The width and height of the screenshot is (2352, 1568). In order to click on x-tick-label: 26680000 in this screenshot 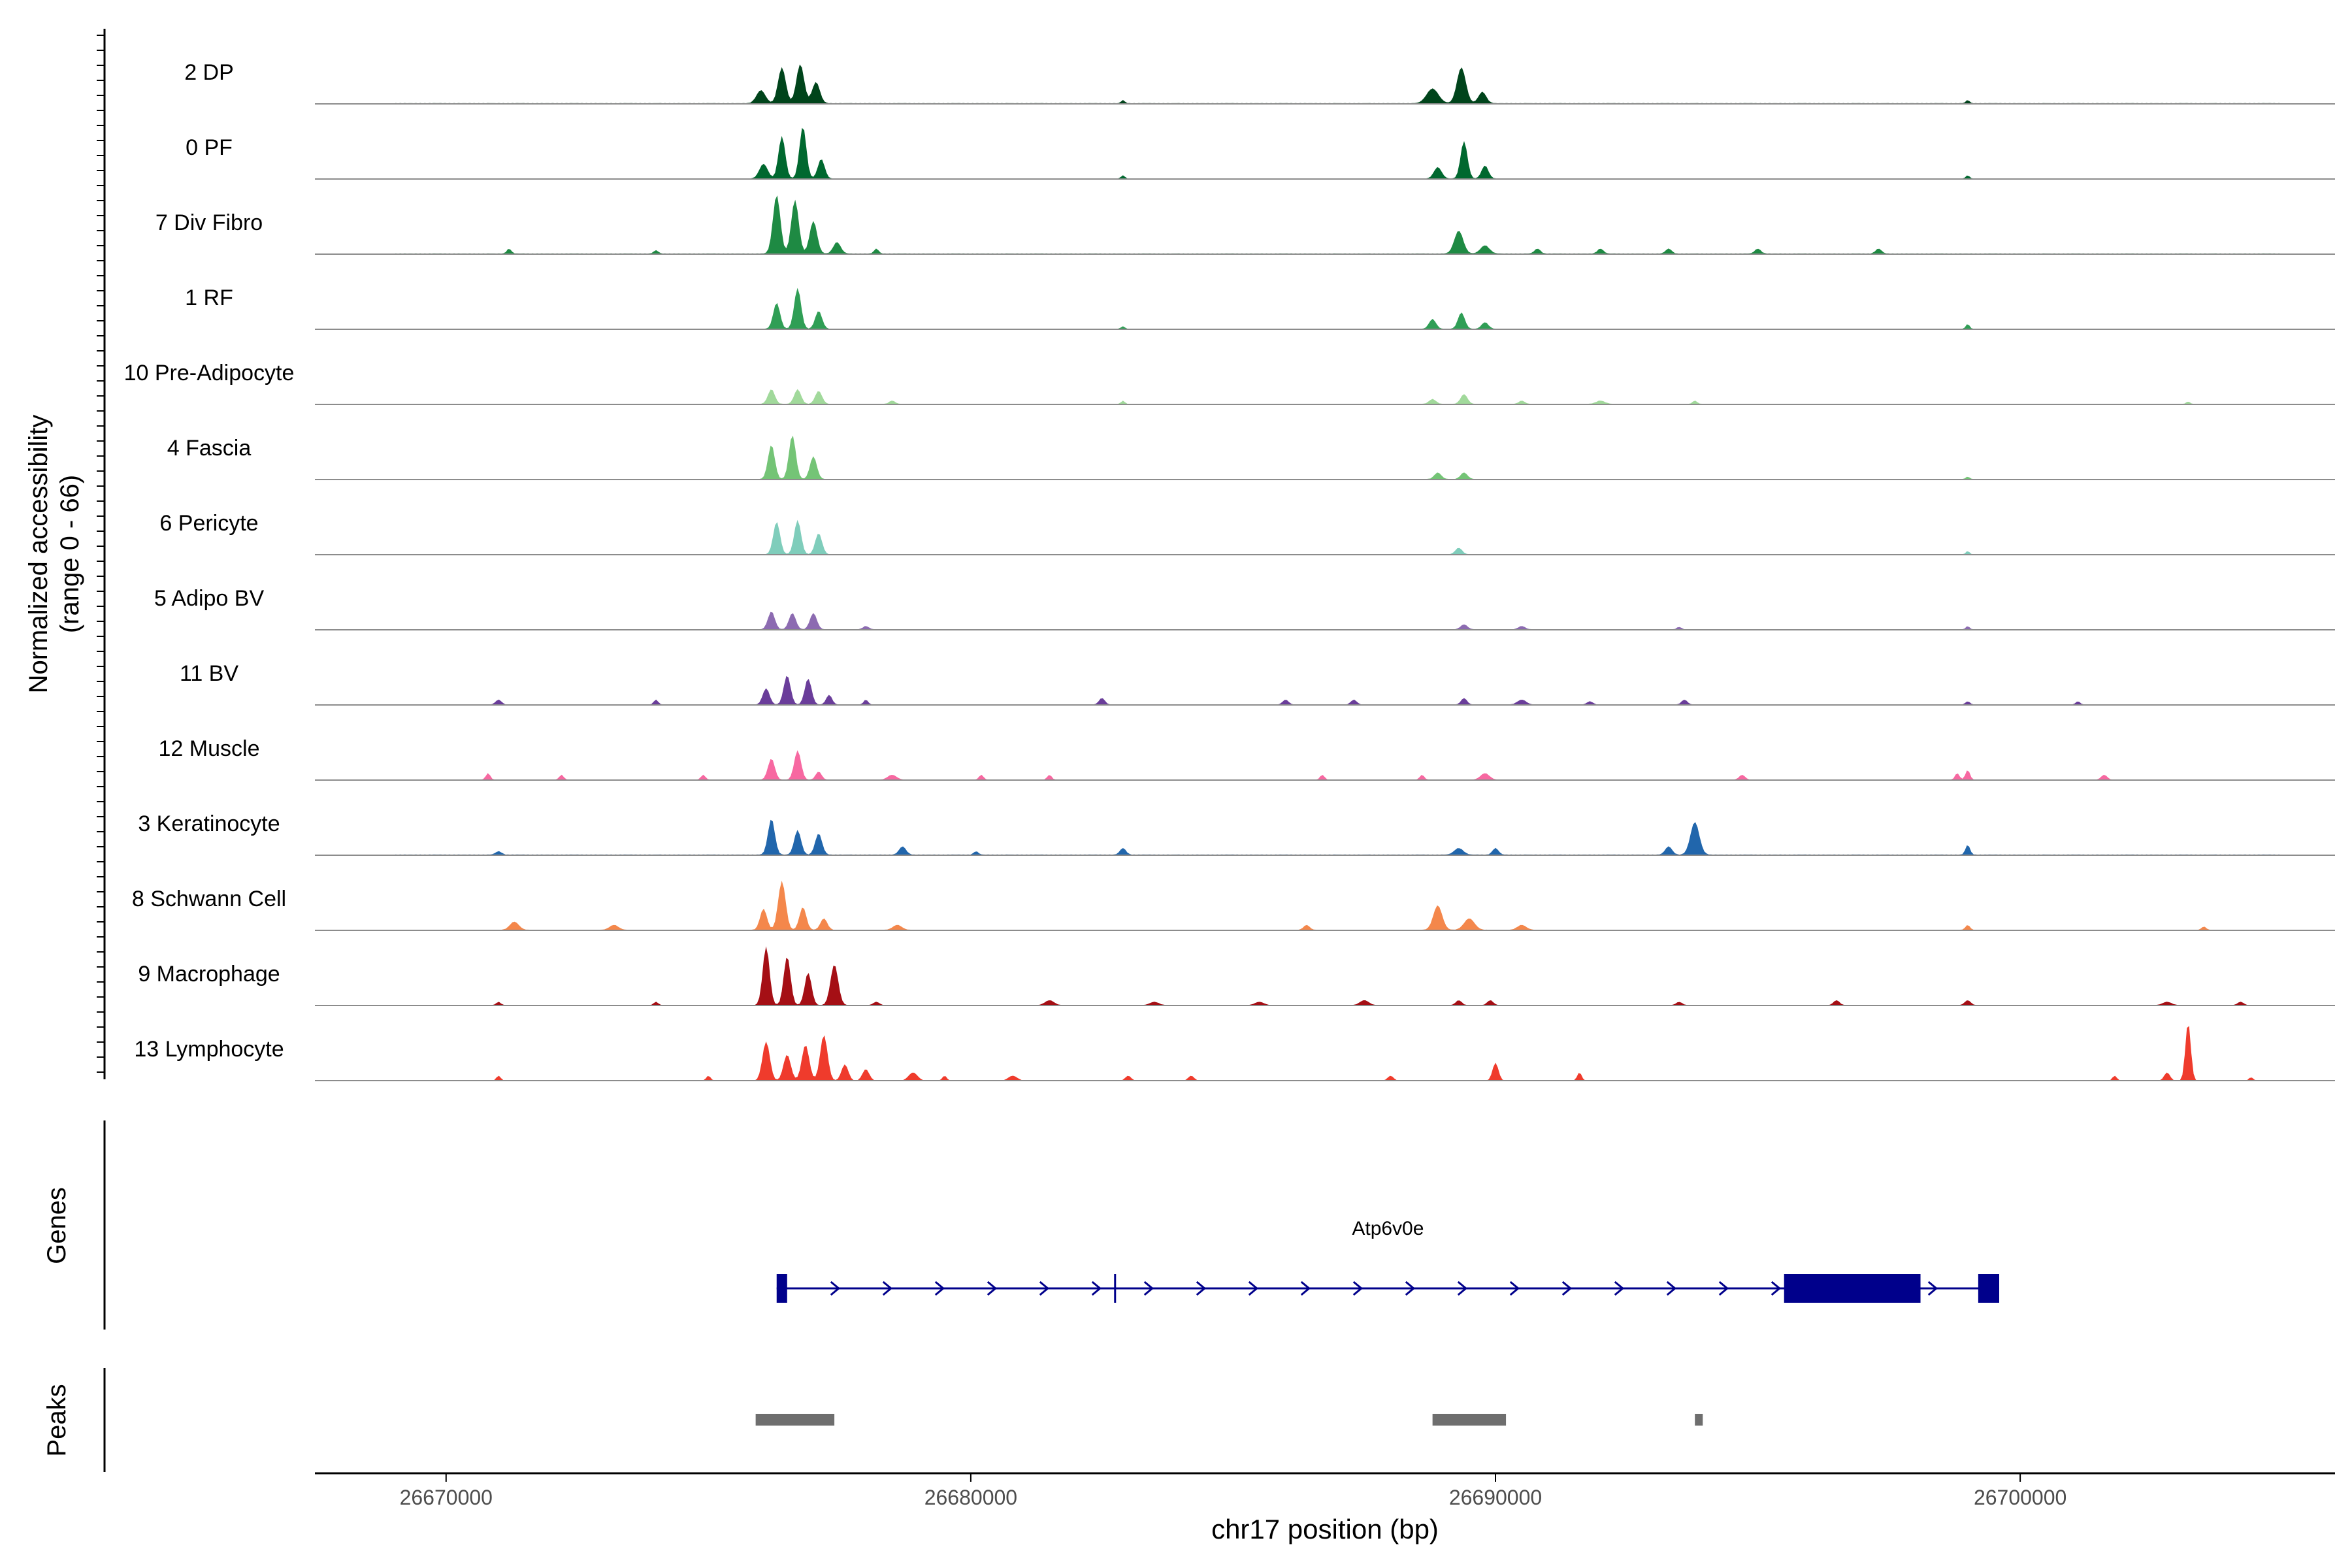, I will do `click(970, 1497)`.